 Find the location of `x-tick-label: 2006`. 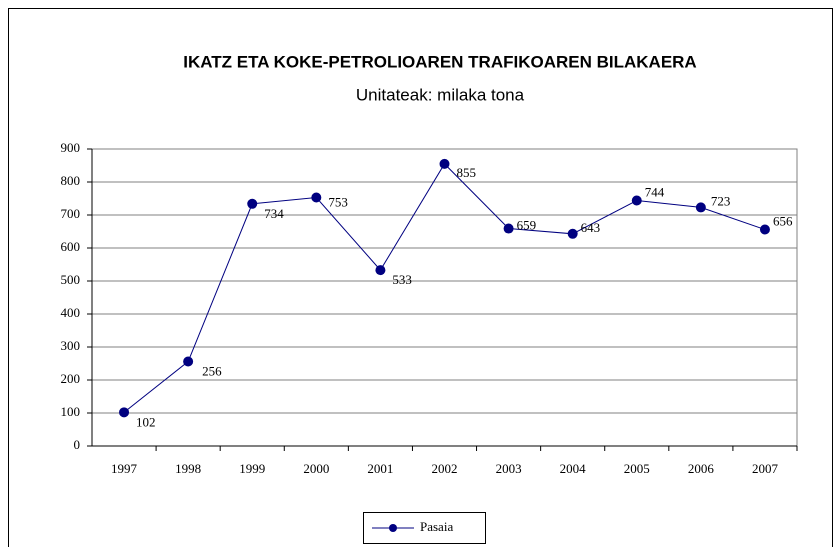

x-tick-label: 2006 is located at coordinates (701, 468).